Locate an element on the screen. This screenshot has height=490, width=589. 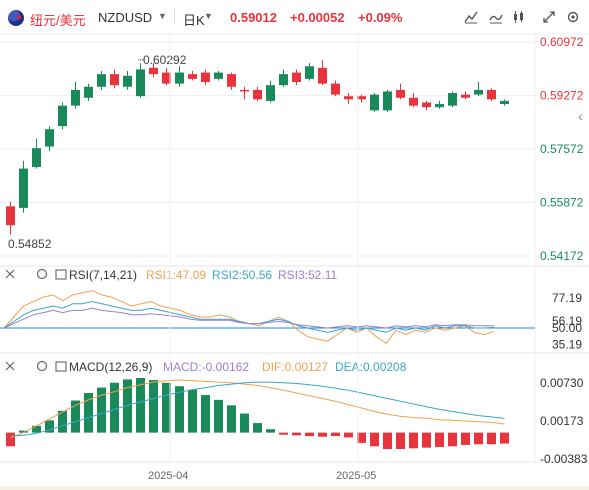
price-tick-label: 0.54172 is located at coordinates (562, 256).